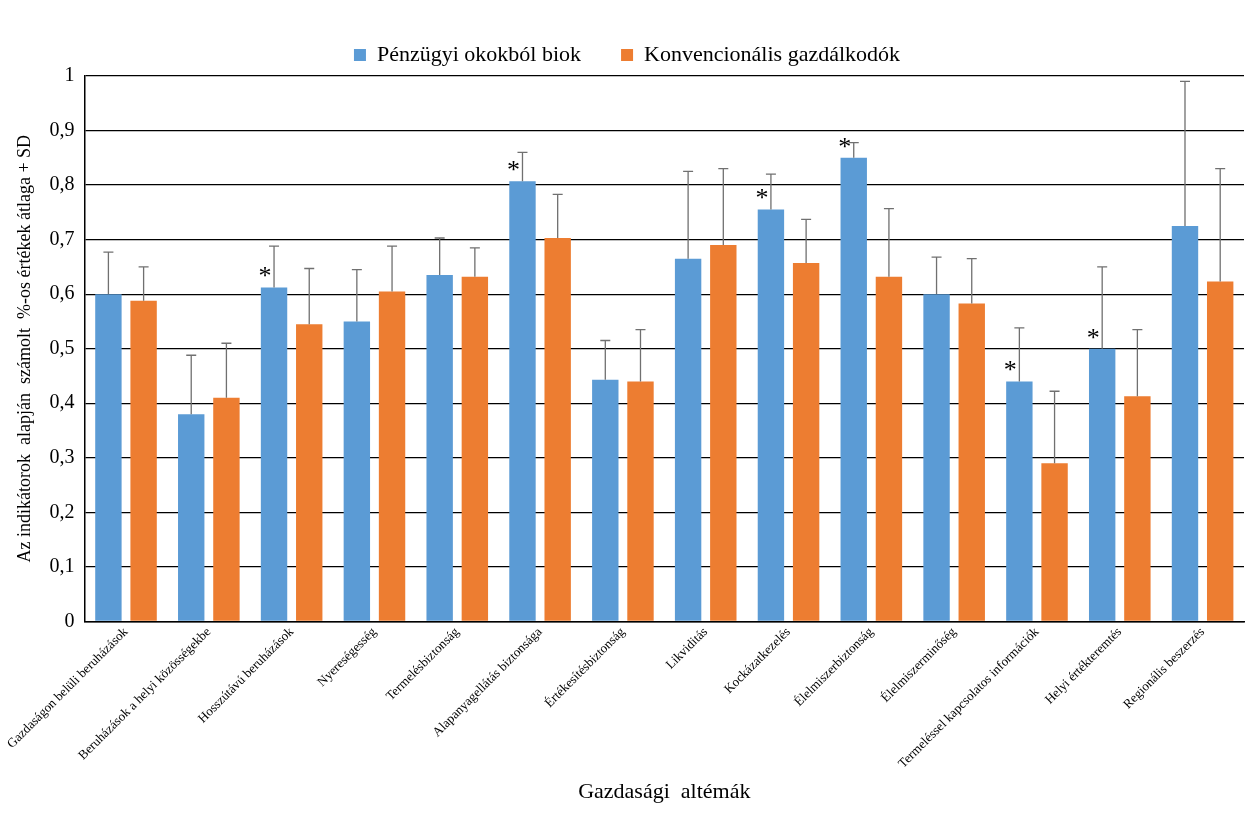  Describe the element at coordinates (23, 348) in the screenshot. I see `y-axis-title: Az indikátorok alapján számolt %-os értékek átlaga + SD` at that location.